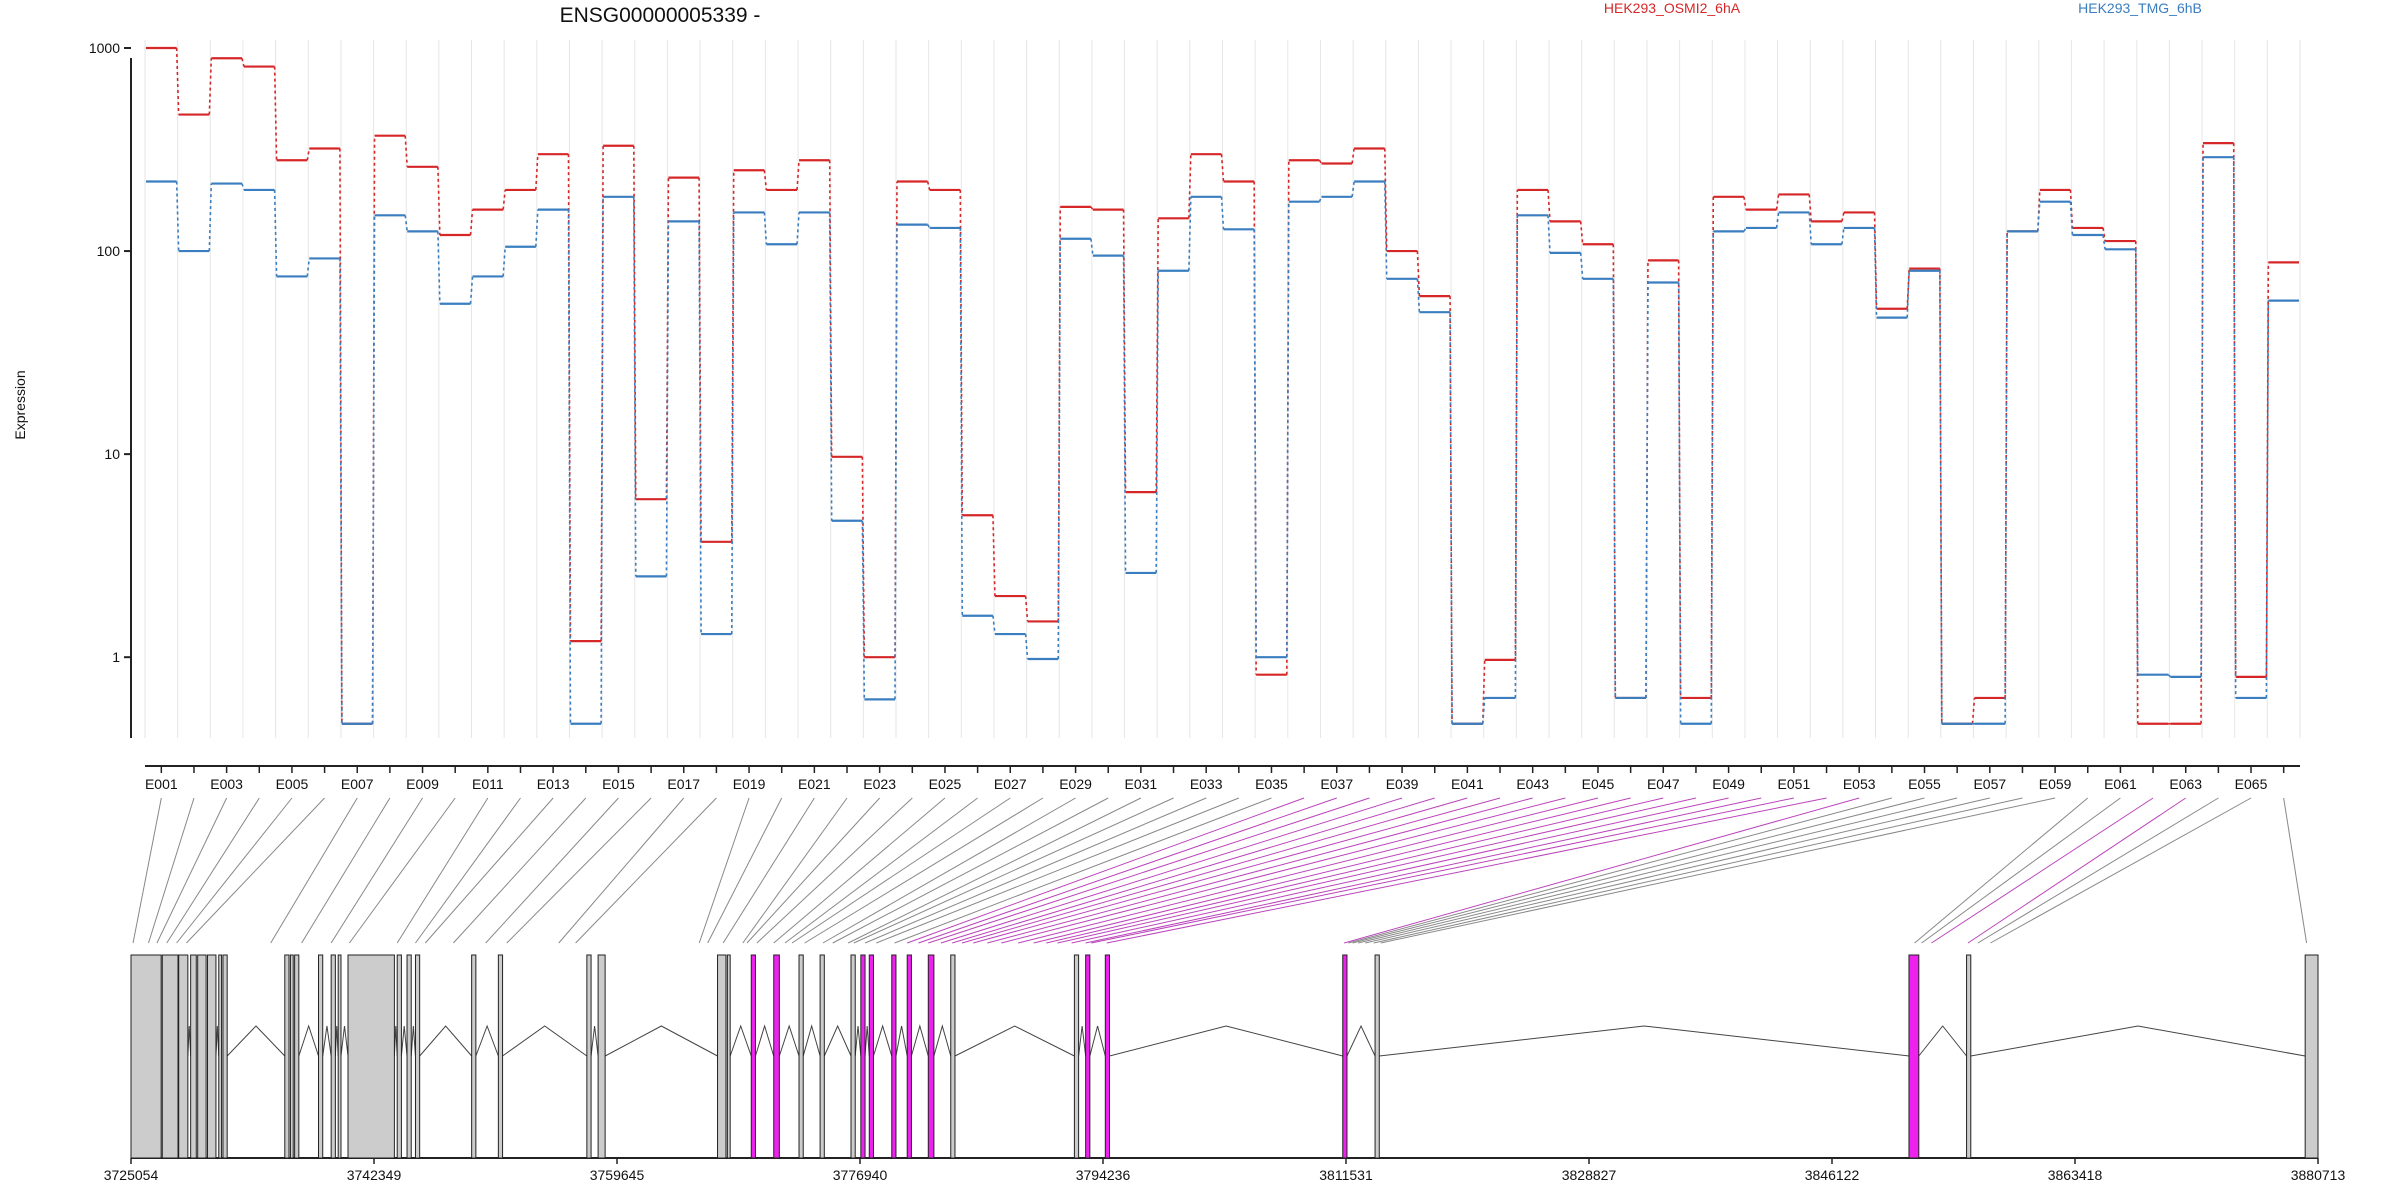  What do you see at coordinates (553, 784) in the screenshot?
I see `x-tick-label: E013` at bounding box center [553, 784].